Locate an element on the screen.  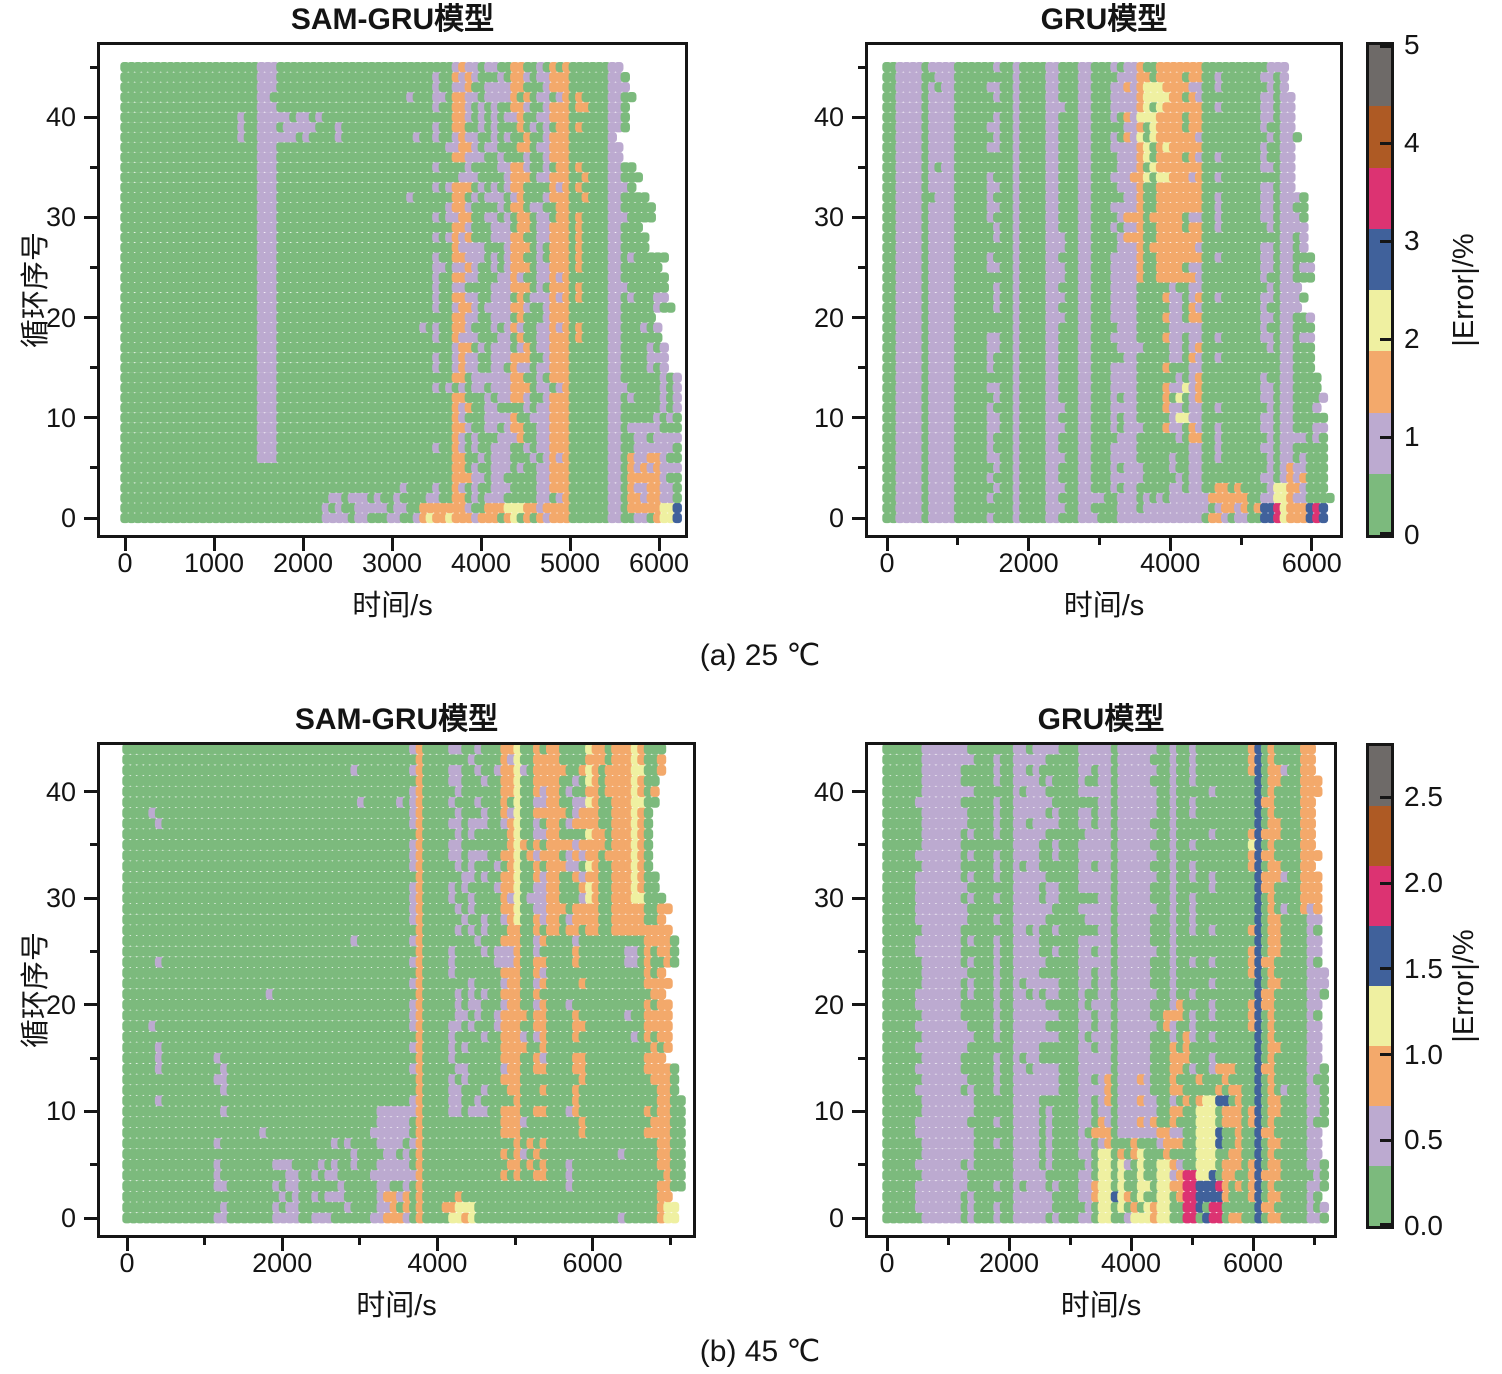
panel-title-a_gru: GRU模型 is located at coordinates (1104, 19).